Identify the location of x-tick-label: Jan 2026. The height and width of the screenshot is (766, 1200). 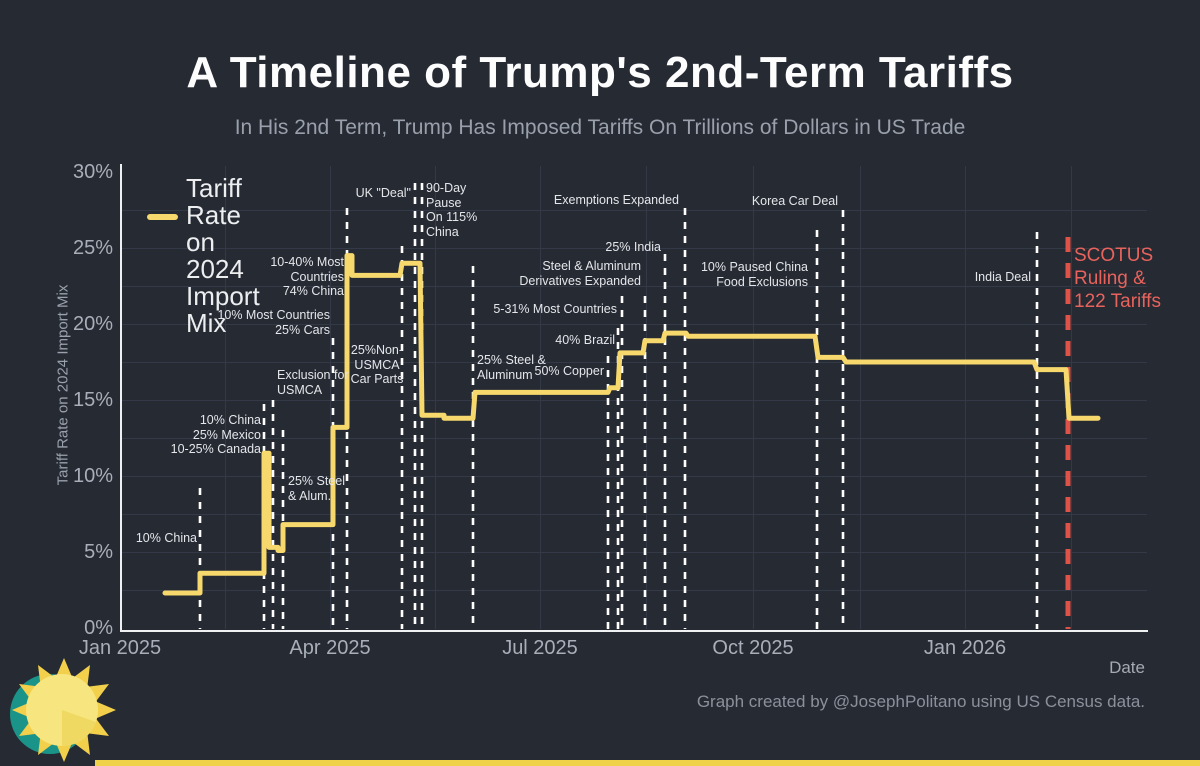
(965, 648).